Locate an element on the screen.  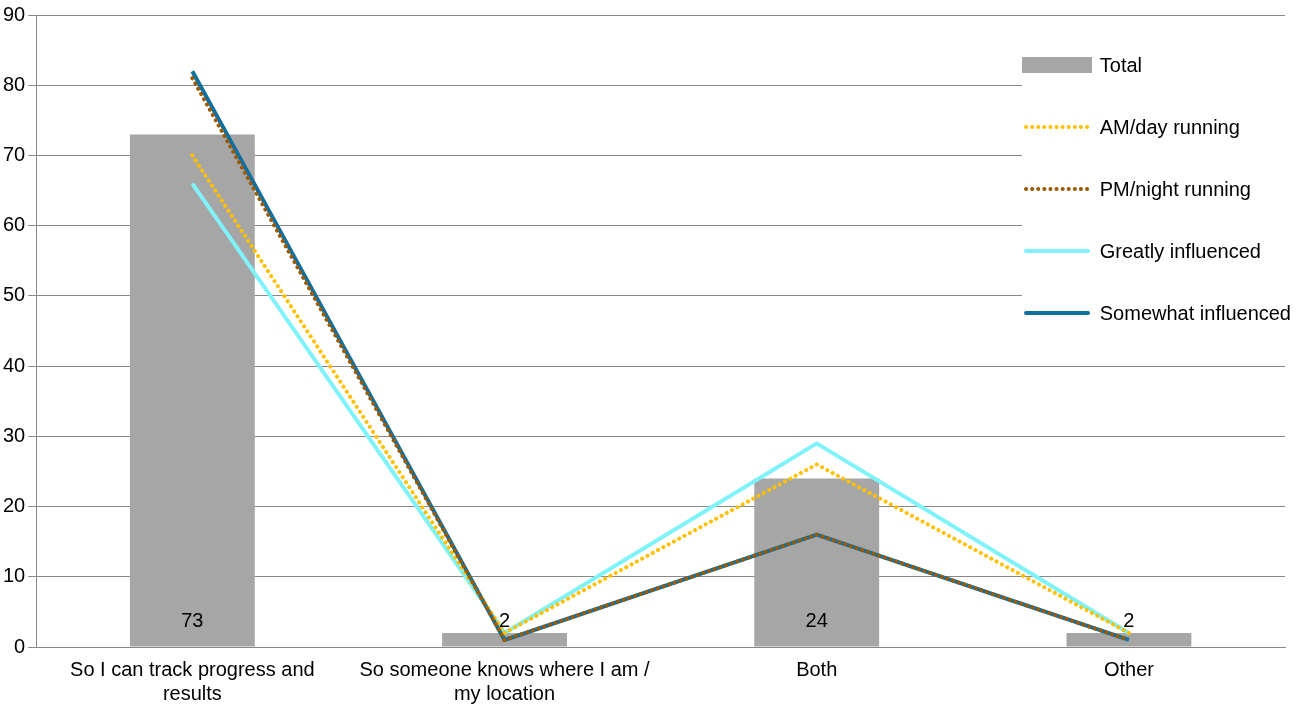
legend-label: AM/day running is located at coordinates (1169, 127).